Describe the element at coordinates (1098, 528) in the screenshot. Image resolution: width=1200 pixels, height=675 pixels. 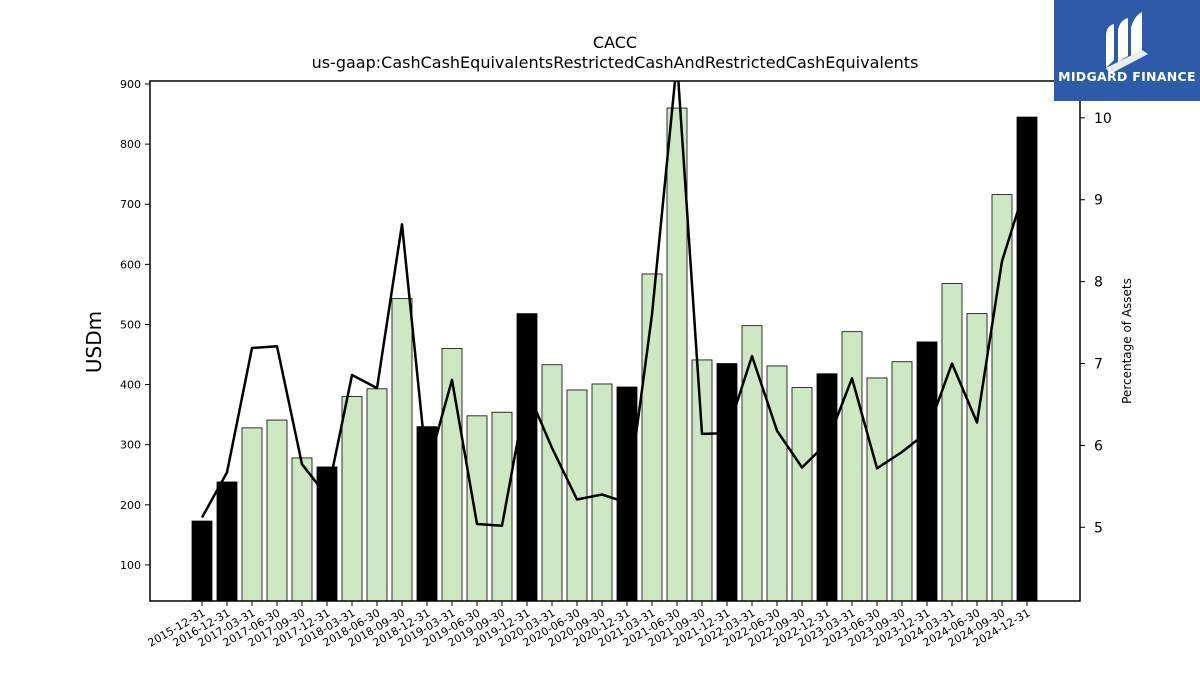
I see `y2-tick-label: 5` at that location.